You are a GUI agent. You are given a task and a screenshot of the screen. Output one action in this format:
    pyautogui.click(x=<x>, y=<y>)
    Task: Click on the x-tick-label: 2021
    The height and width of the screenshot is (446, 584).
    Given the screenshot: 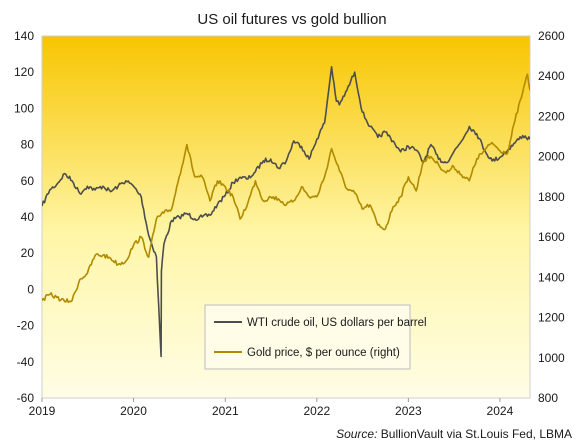 What is the action you would take?
    pyautogui.click(x=225, y=411)
    